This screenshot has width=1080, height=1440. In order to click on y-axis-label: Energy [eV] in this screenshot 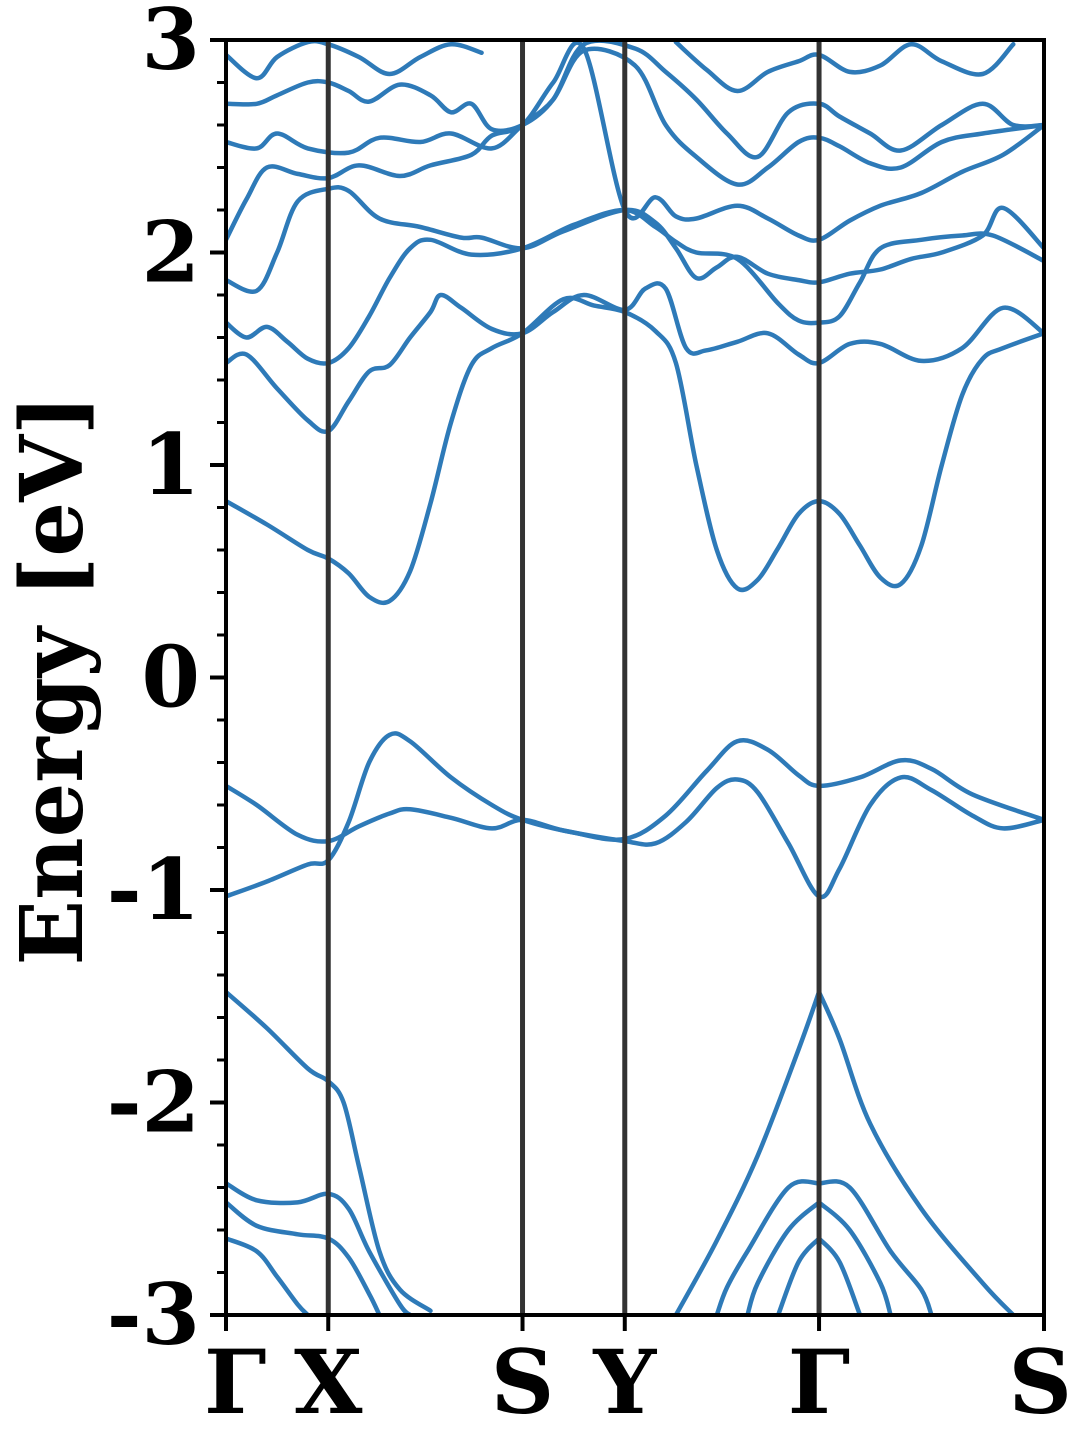, I will do `click(52, 680)`.